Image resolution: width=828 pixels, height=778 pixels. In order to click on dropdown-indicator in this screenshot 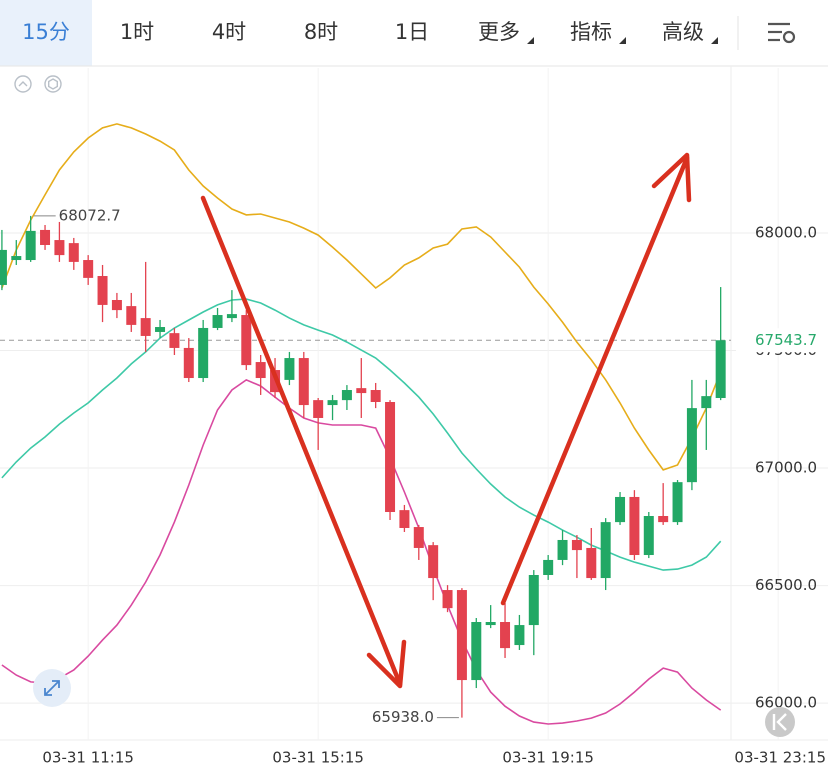, I will do `click(622, 40)`.